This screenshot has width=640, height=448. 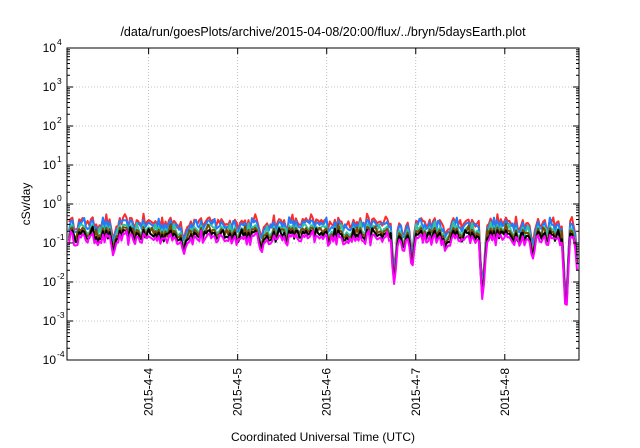 What do you see at coordinates (61, 354) in the screenshot?
I see `y-tick-exponent: -4` at bounding box center [61, 354].